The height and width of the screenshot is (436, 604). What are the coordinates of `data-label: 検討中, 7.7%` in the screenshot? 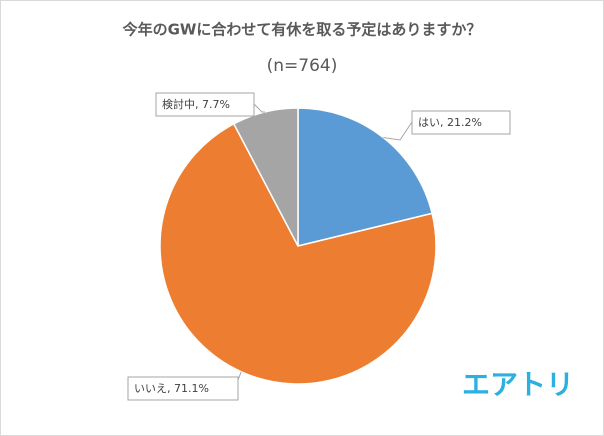 It's located at (196, 104).